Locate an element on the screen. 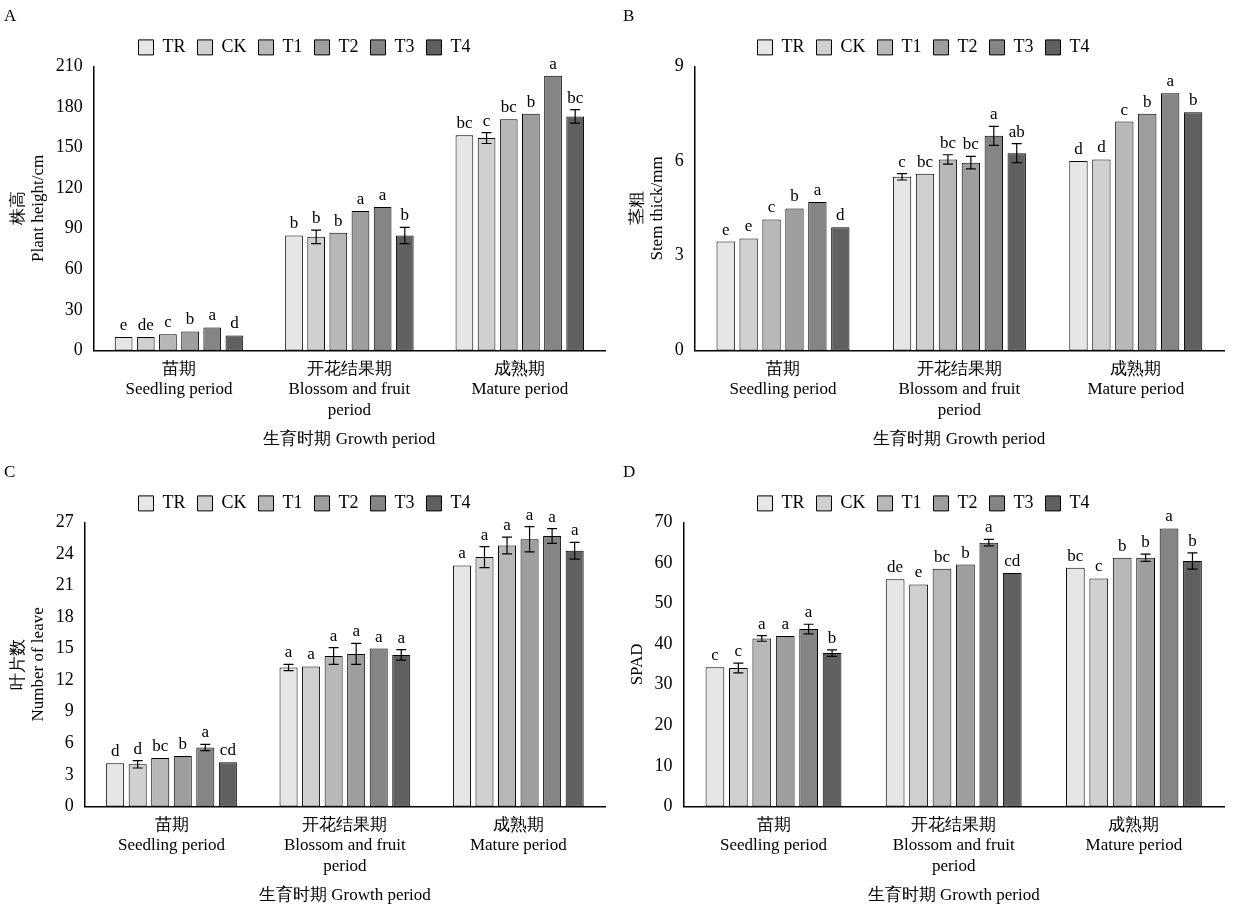  y-tick-label: 120 is located at coordinates (69, 186).